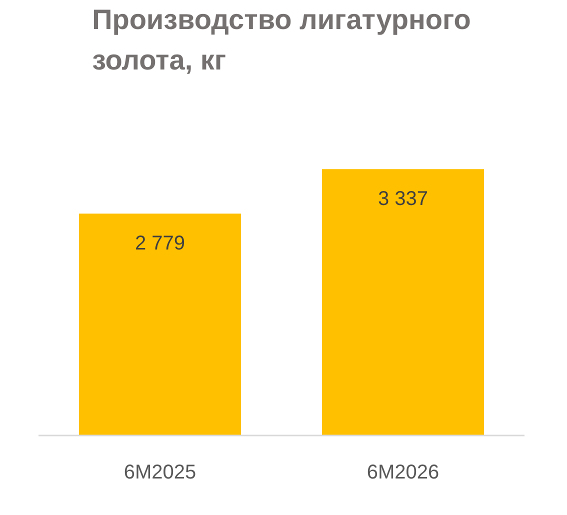 The width and height of the screenshot is (567, 515). What do you see at coordinates (160, 473) in the screenshot?
I see `x-tick-label: 6M2025` at bounding box center [160, 473].